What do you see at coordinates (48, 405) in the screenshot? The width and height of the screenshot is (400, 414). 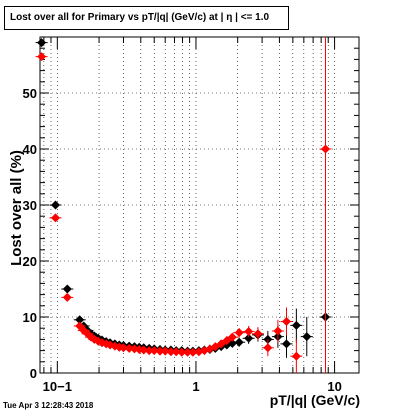 I see `timestamp: Tue Apr 3 12:28:43 2018` at bounding box center [48, 405].